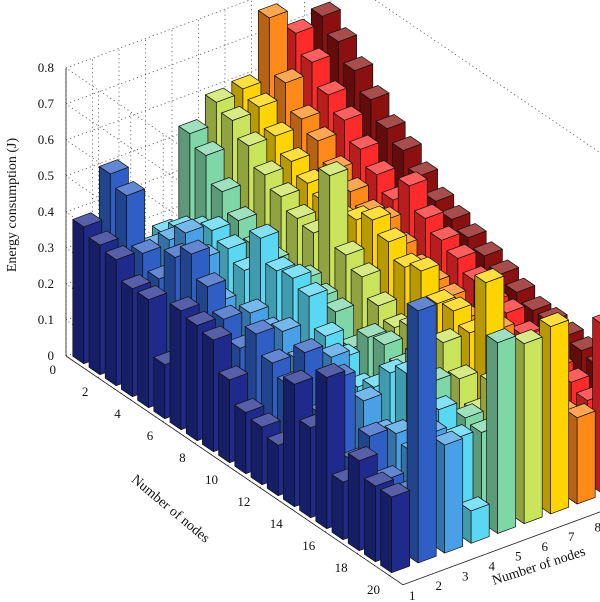 Image resolution: width=600 pixels, height=602 pixels. I want to click on x-tick-label: 14, so click(277, 523).